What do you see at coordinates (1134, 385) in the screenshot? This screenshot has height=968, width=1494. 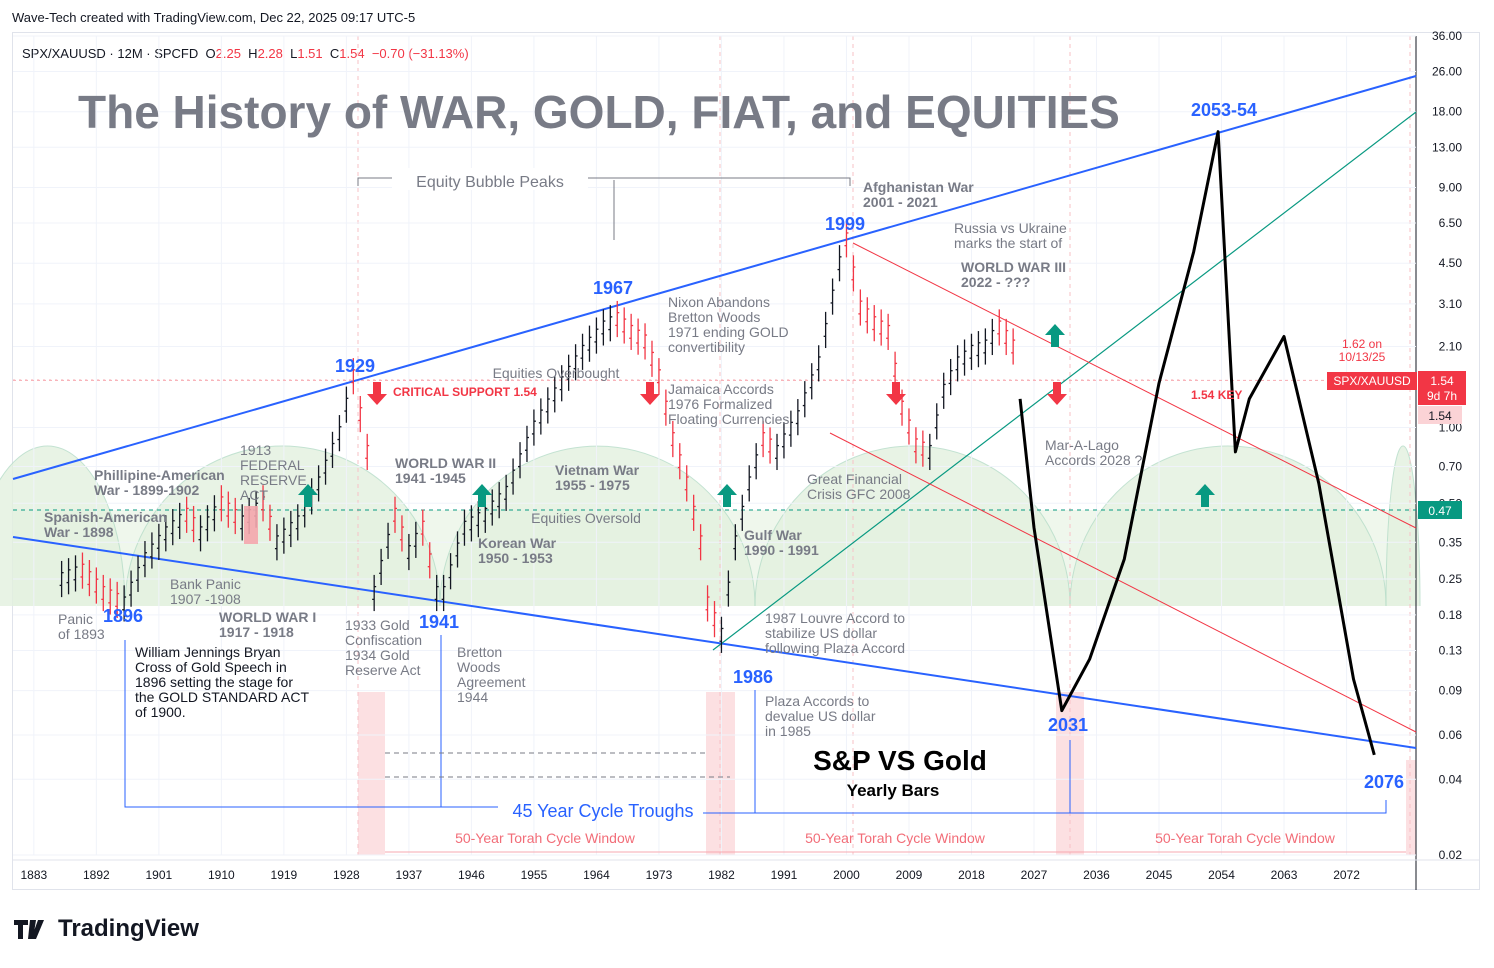 I see `red-channel-upper` at bounding box center [1134, 385].